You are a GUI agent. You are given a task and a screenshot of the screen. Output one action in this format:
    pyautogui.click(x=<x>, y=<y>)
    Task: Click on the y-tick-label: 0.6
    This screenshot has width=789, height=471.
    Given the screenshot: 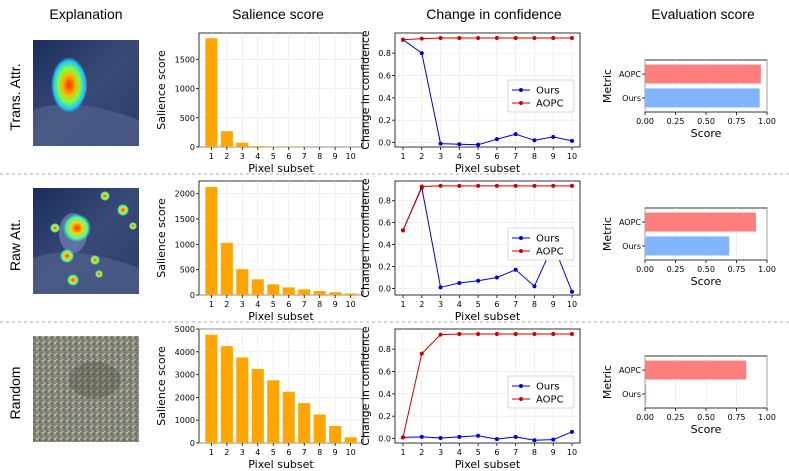 What is the action you would take?
    pyautogui.click(x=384, y=371)
    